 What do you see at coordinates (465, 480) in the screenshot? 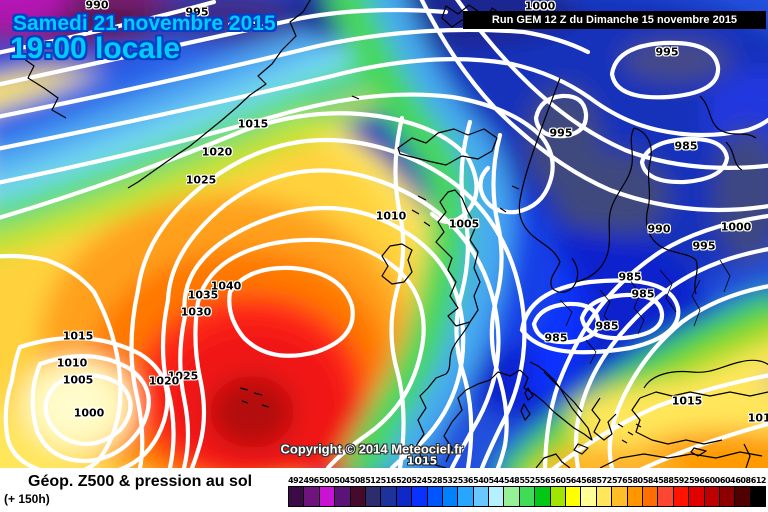
I see `colorbar-value: 536` at bounding box center [465, 480].